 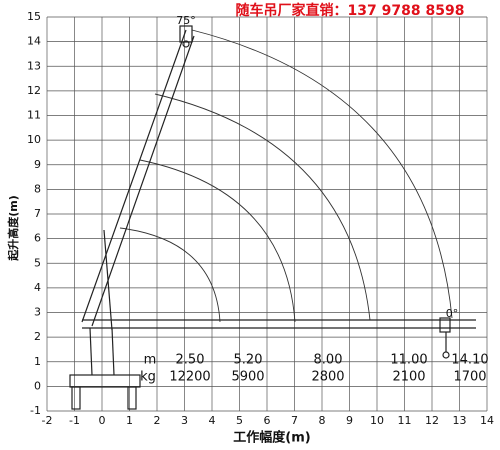 What do you see at coordinates (37, 312) in the screenshot?
I see `y-tick-label: 3` at bounding box center [37, 312].